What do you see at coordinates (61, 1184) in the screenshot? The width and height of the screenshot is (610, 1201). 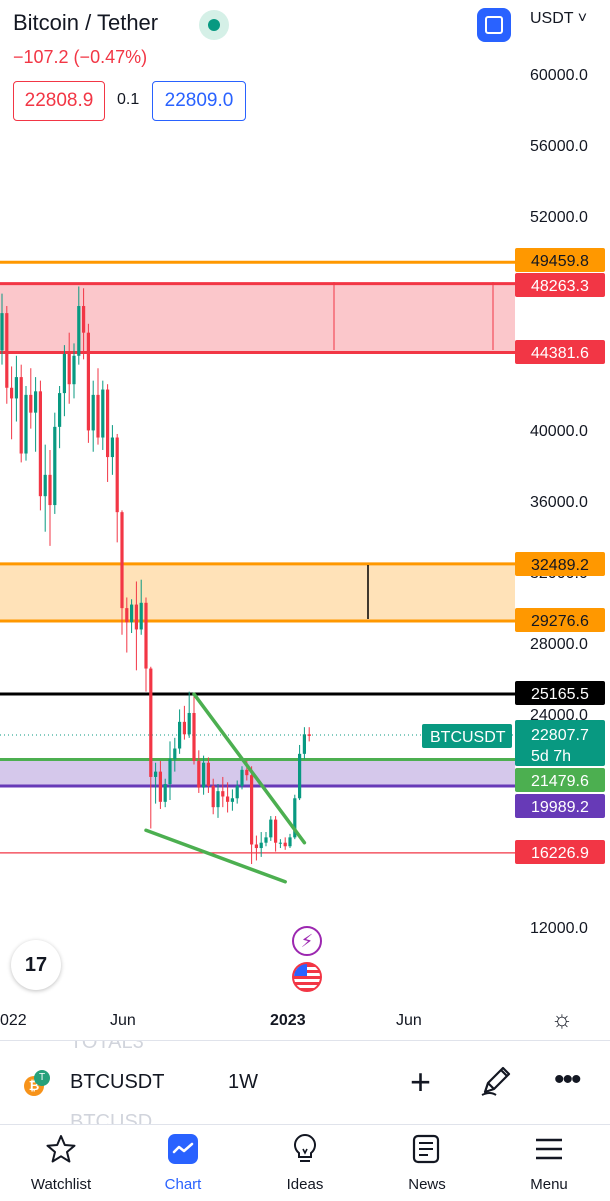 I see `nav-label: Watchlist` at bounding box center [61, 1184].